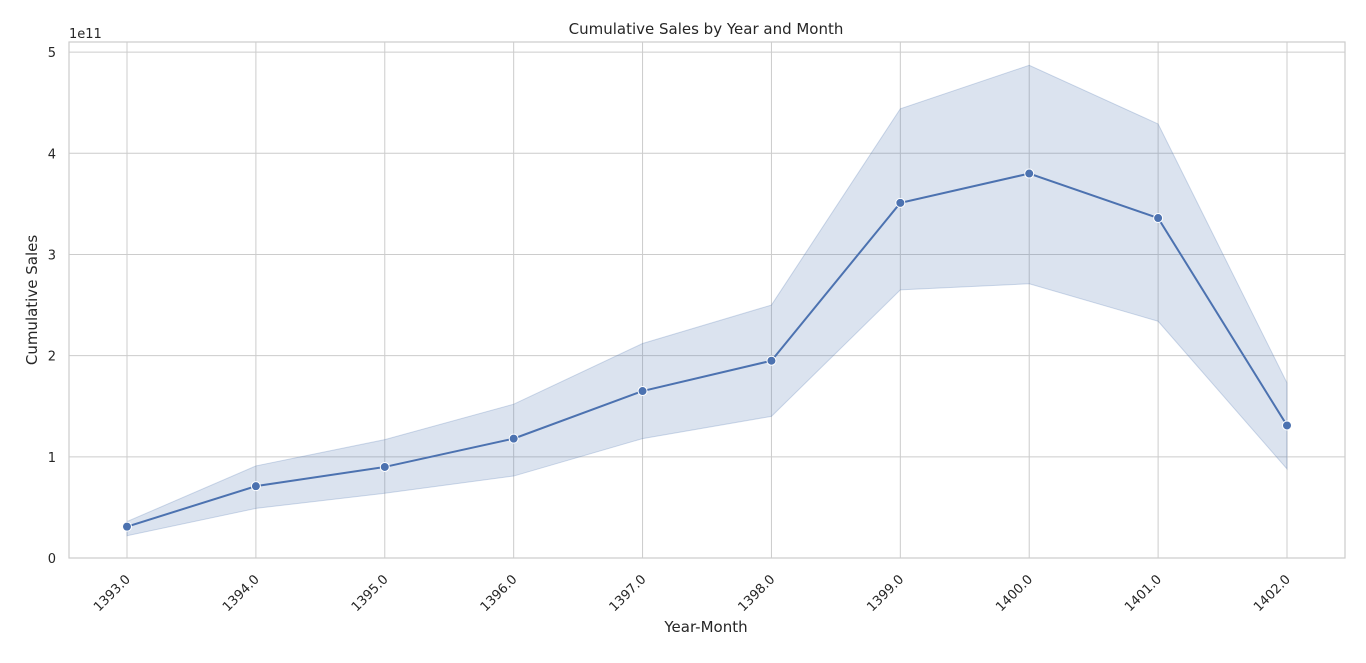 This screenshot has width=1366, height=663. I want to click on x-tick-label: 1393.0, so click(112, 593).